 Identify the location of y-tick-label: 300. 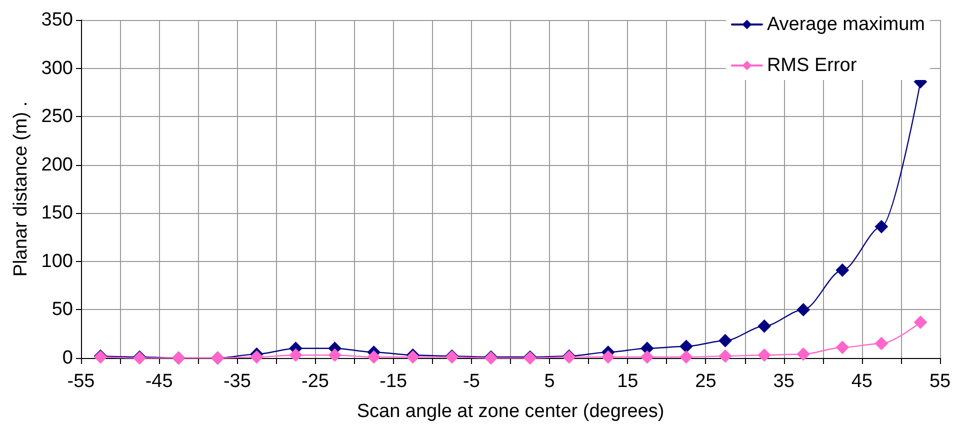
(57, 68).